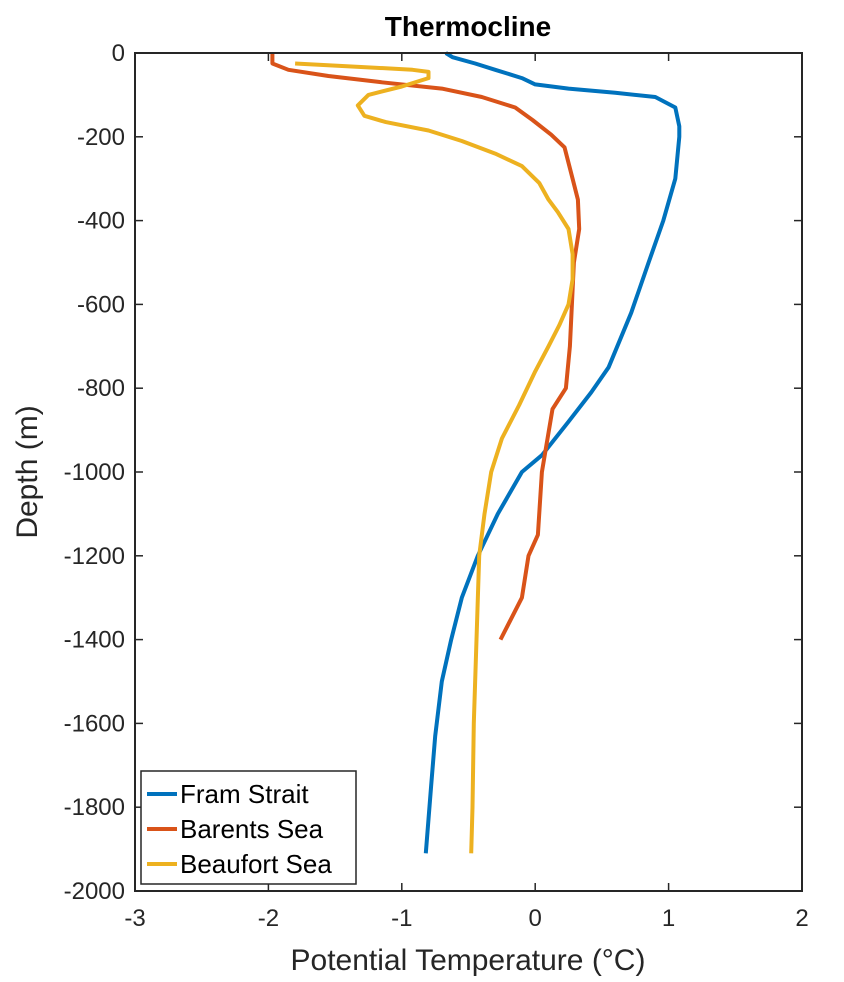 This screenshot has width=844, height=982. I want to click on y-axis-label: Depth (m), so click(27, 471).